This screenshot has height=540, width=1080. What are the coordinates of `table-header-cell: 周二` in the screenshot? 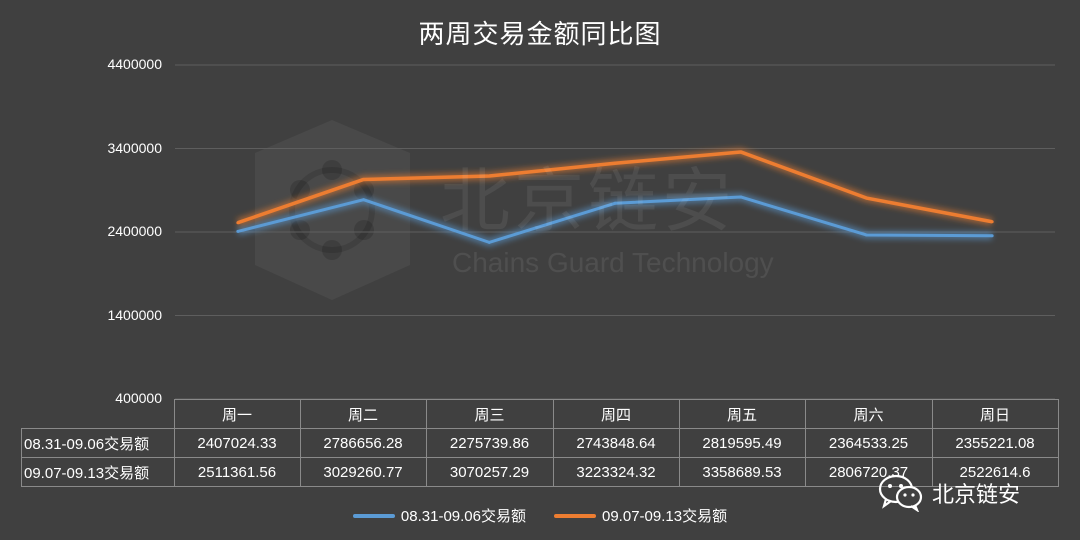 It's located at (363, 414).